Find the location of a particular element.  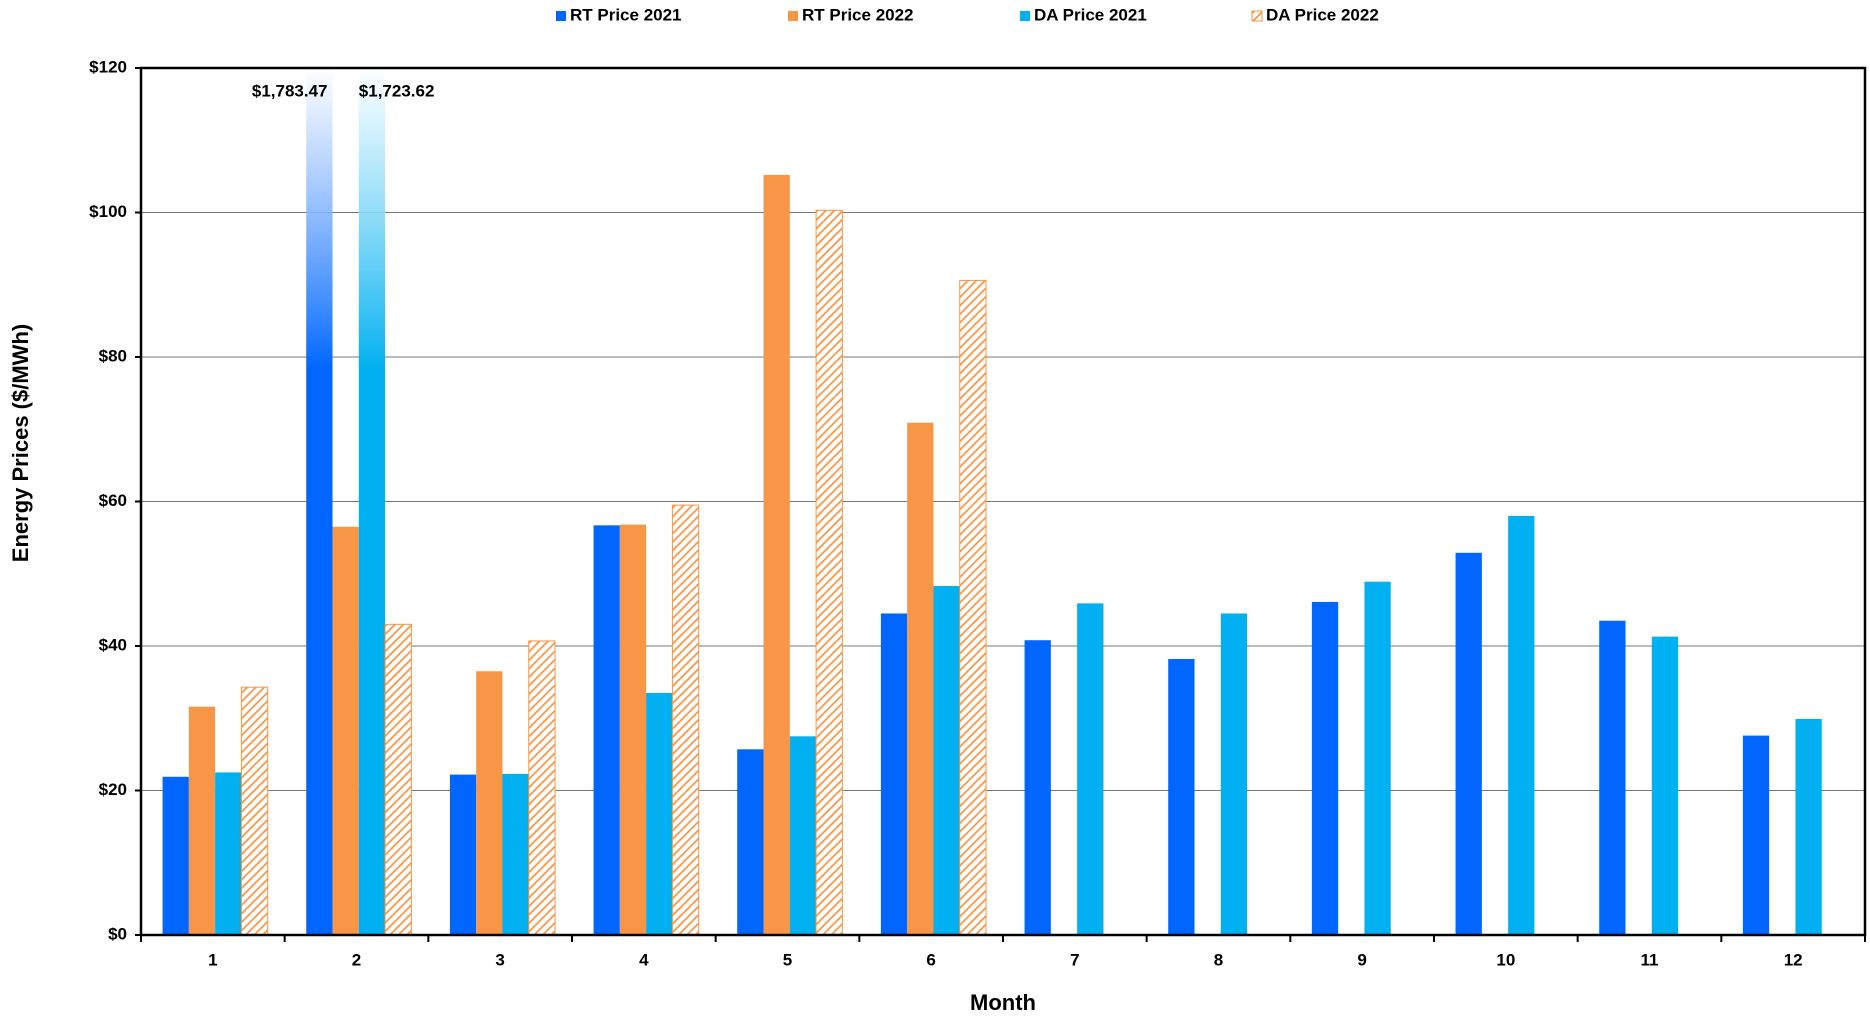

x-tick-label: 8 is located at coordinates (1218, 959).